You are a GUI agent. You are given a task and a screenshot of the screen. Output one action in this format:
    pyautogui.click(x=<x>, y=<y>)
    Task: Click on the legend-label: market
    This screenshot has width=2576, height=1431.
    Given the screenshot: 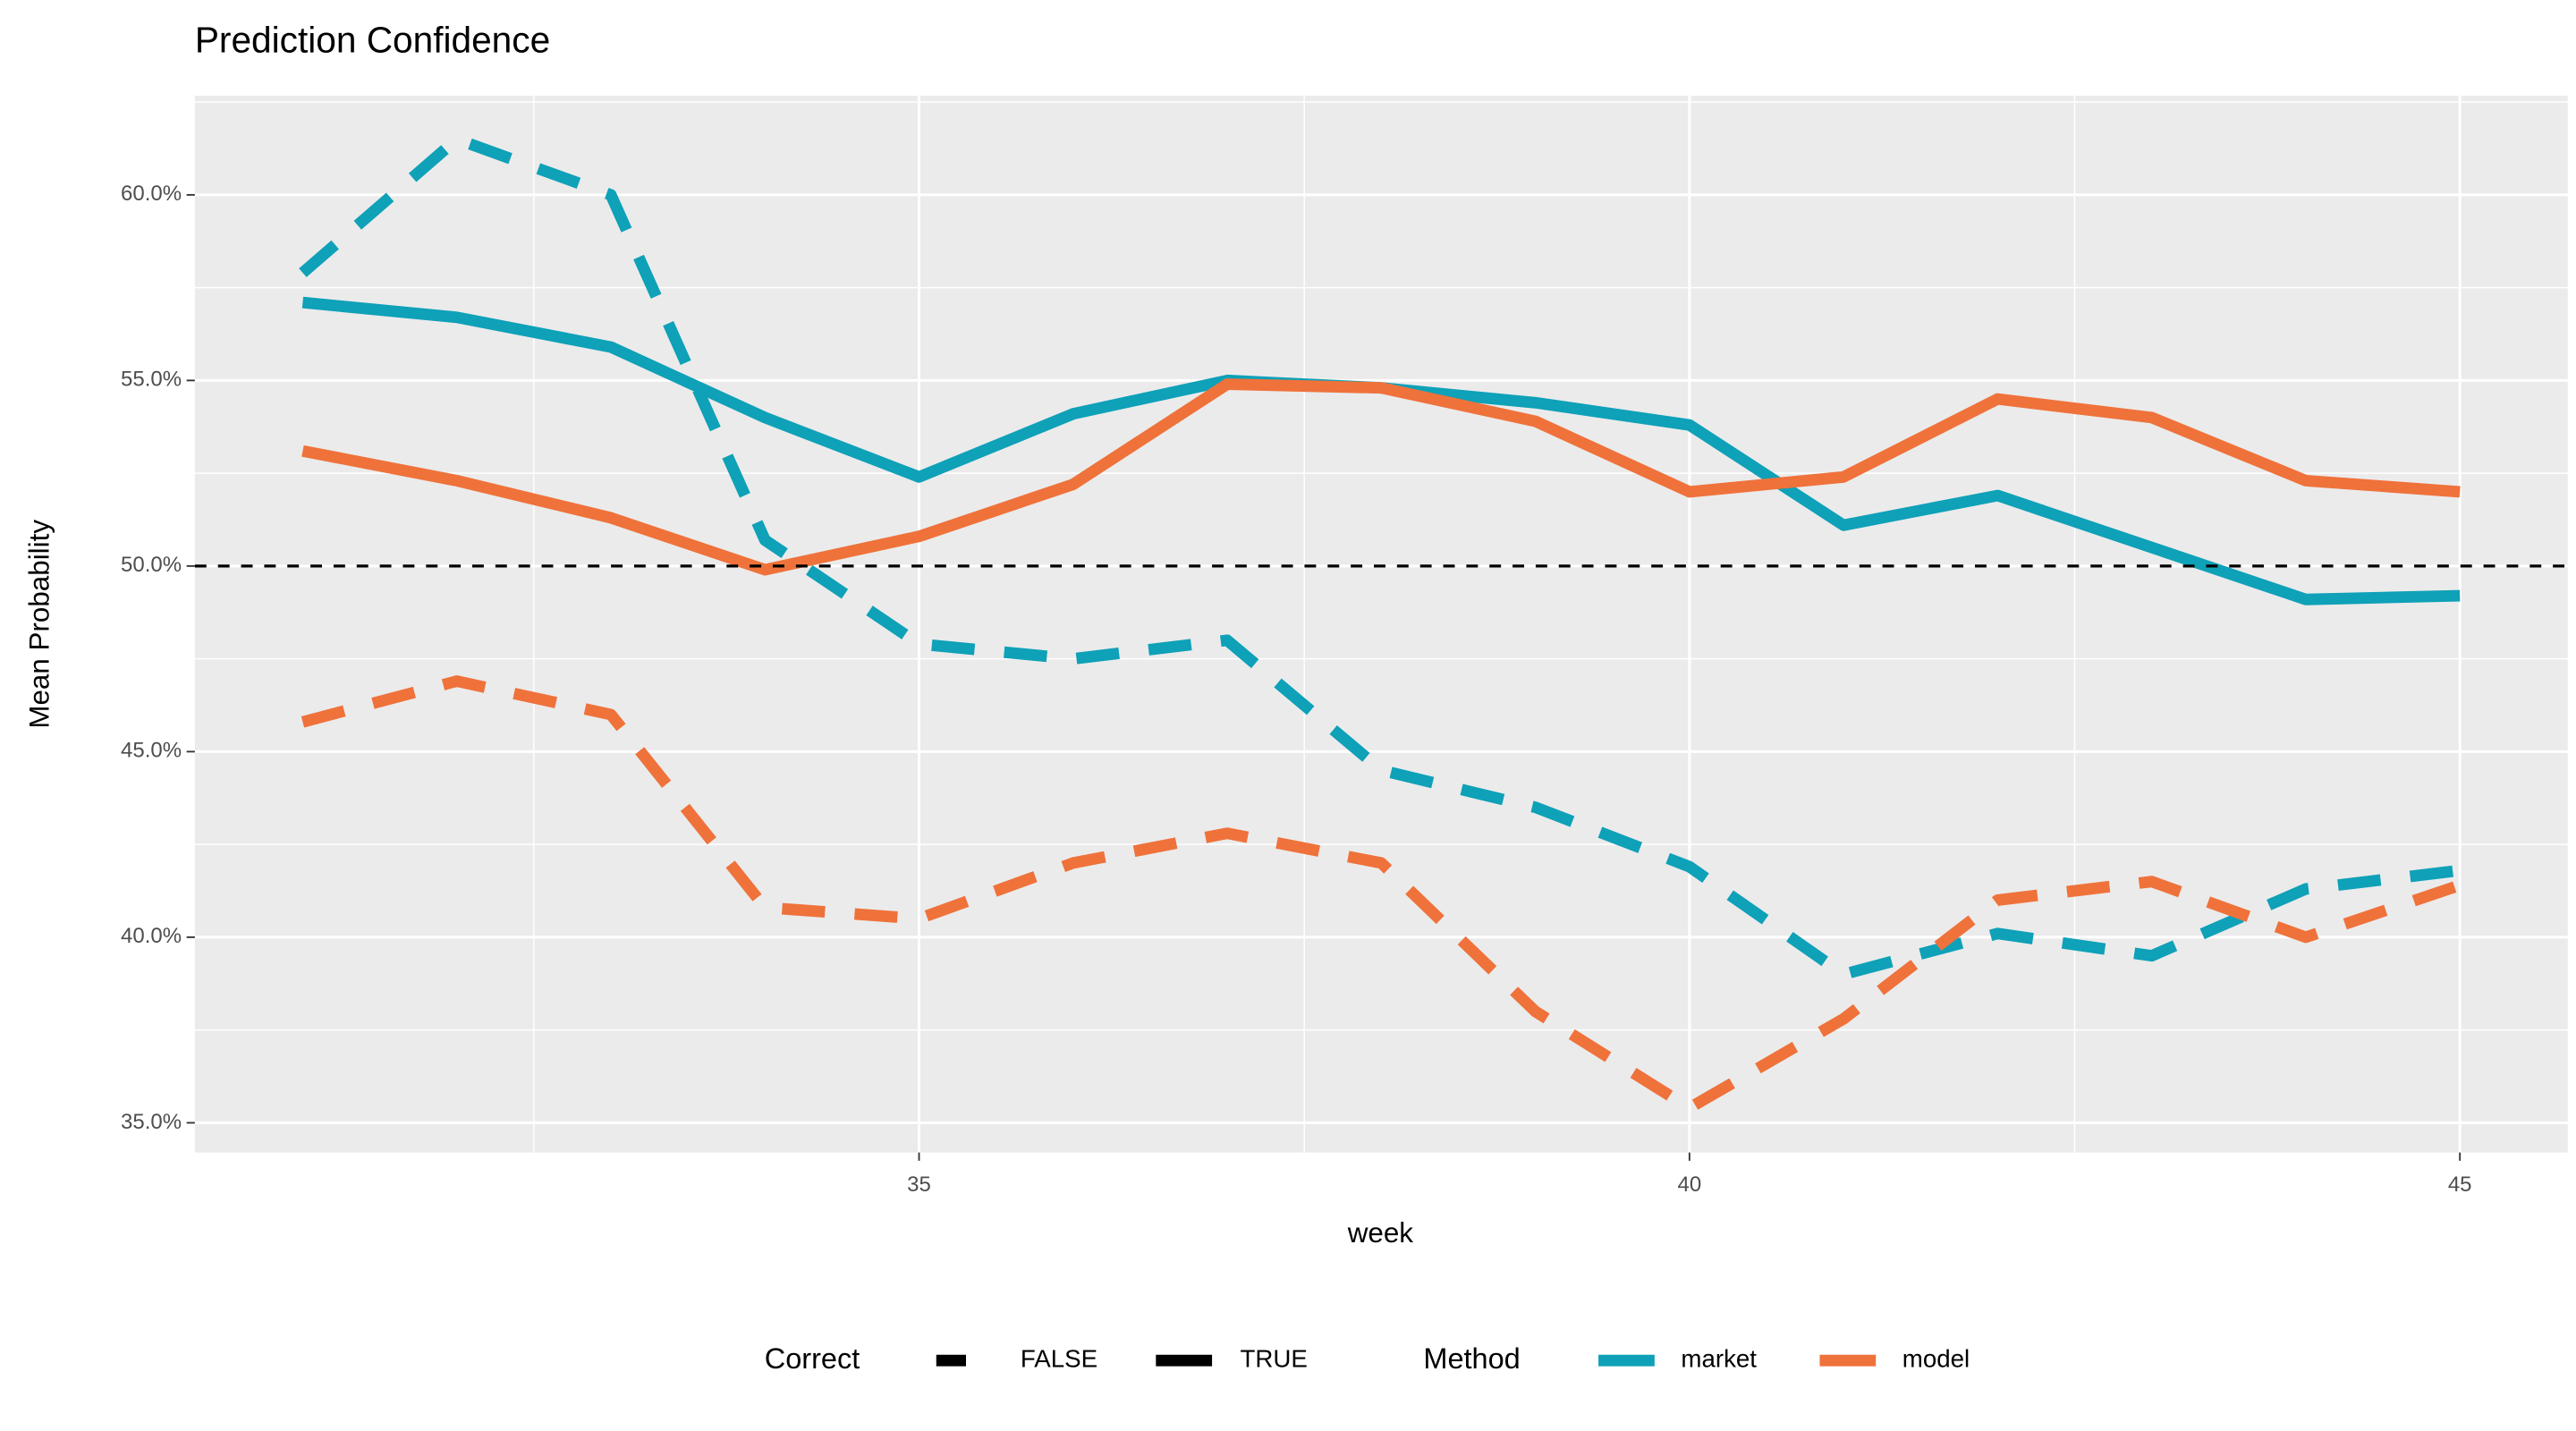 What is the action you would take?
    pyautogui.click(x=1719, y=1359)
    